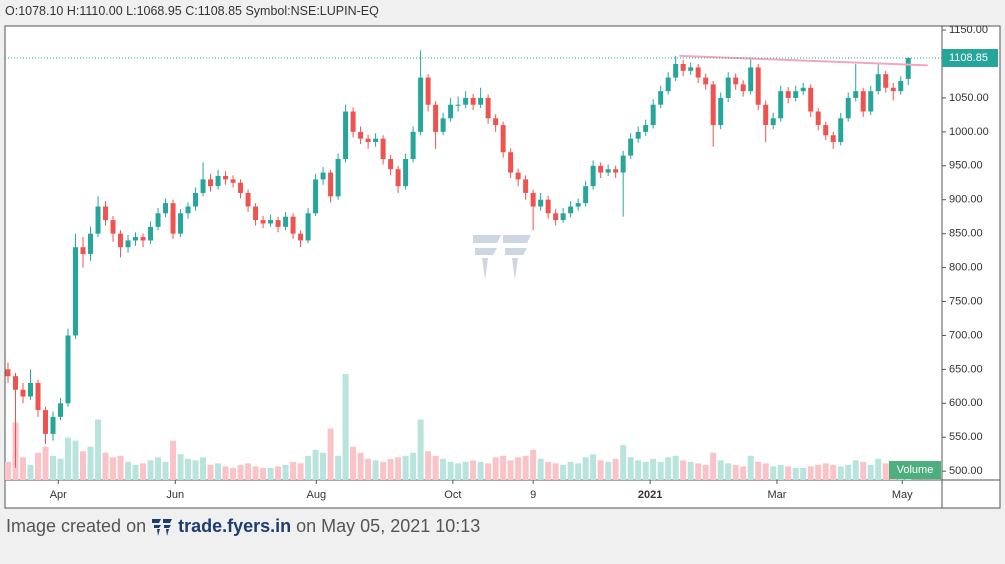 Image resolution: width=1005 pixels, height=564 pixels. I want to click on y-tick-label: 900.00, so click(966, 200).